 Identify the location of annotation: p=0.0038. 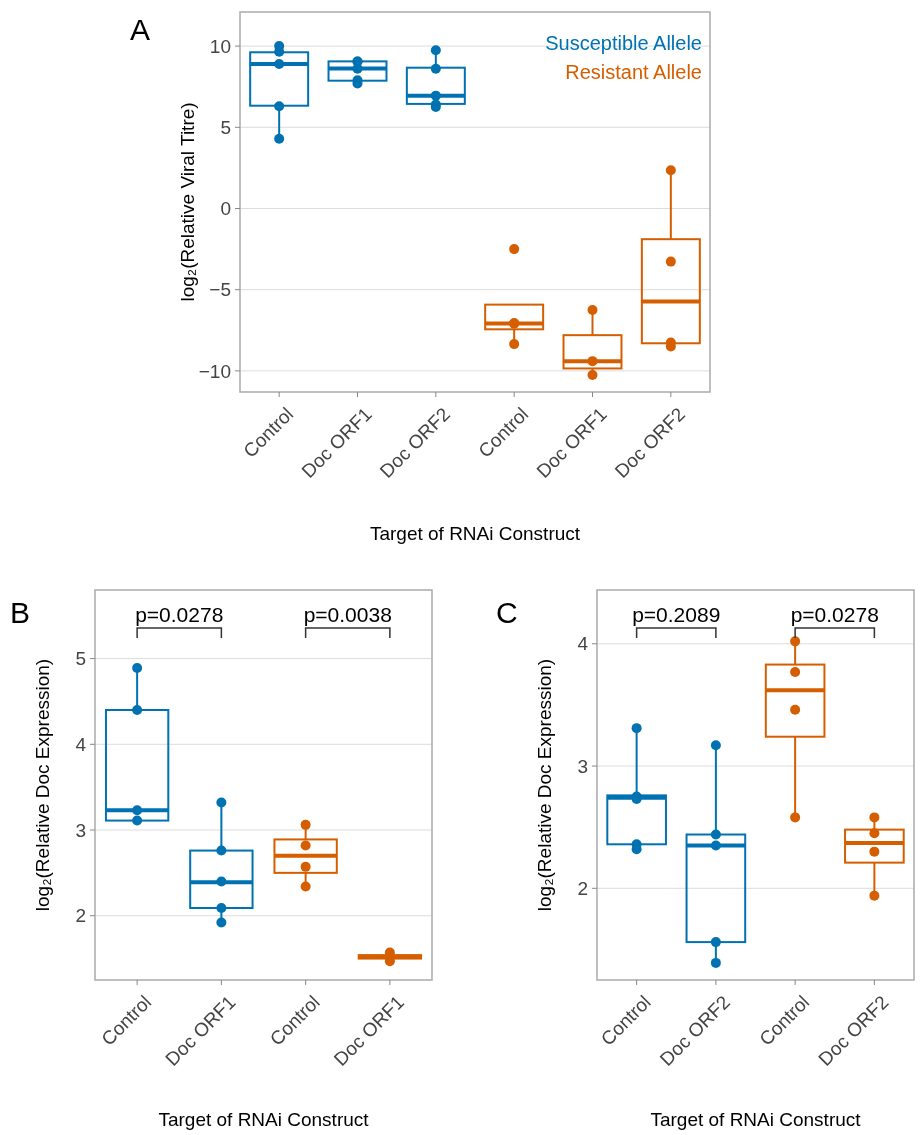
(347, 614).